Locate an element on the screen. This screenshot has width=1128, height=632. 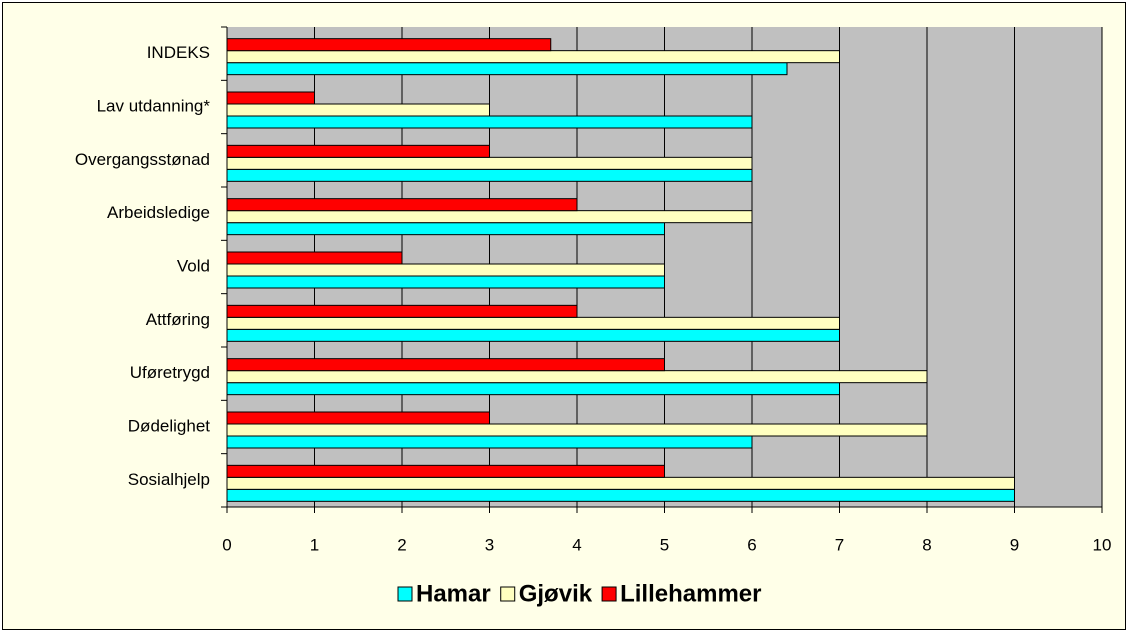
x-tick-label: 7 is located at coordinates (839, 544).